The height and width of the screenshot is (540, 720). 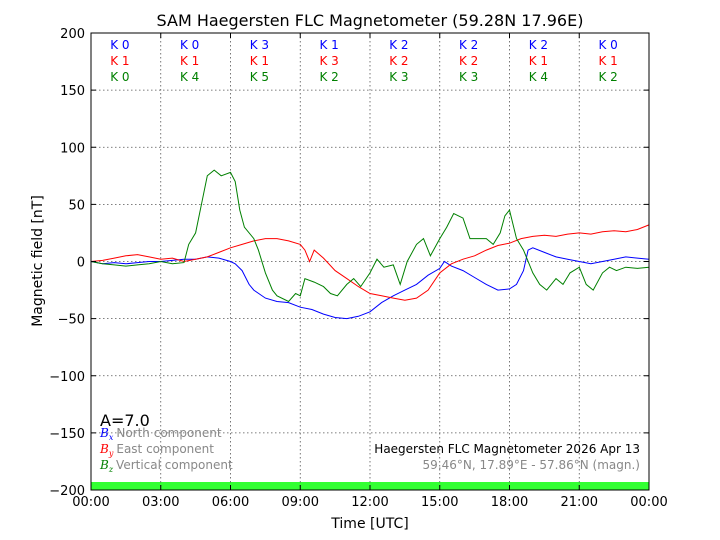 I want to click on station-coordinates: 59.46°N, 17.89°E - 57.86°N (magn.), so click(x=531, y=465).